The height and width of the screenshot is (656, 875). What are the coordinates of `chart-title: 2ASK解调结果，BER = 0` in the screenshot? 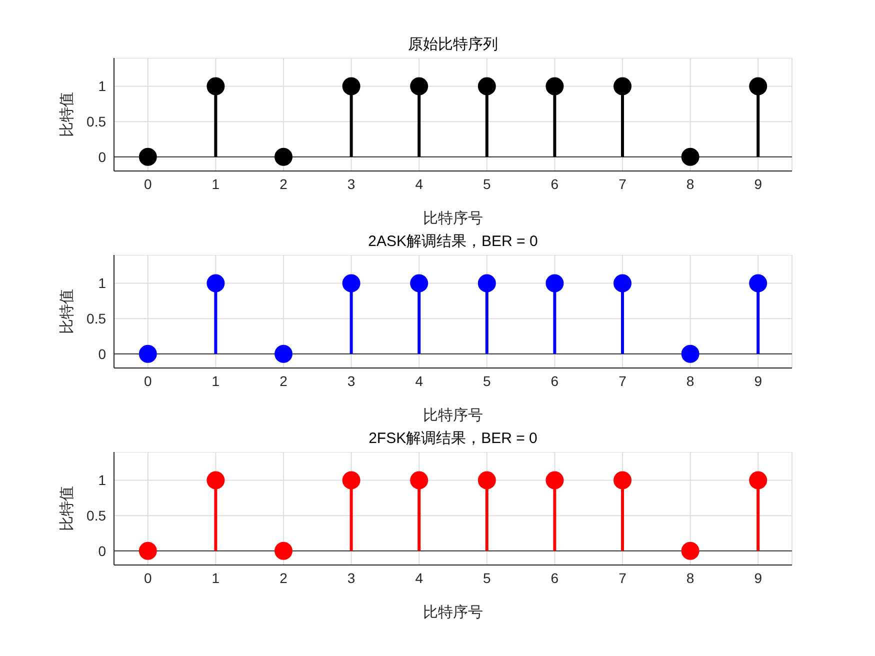 It's located at (453, 241).